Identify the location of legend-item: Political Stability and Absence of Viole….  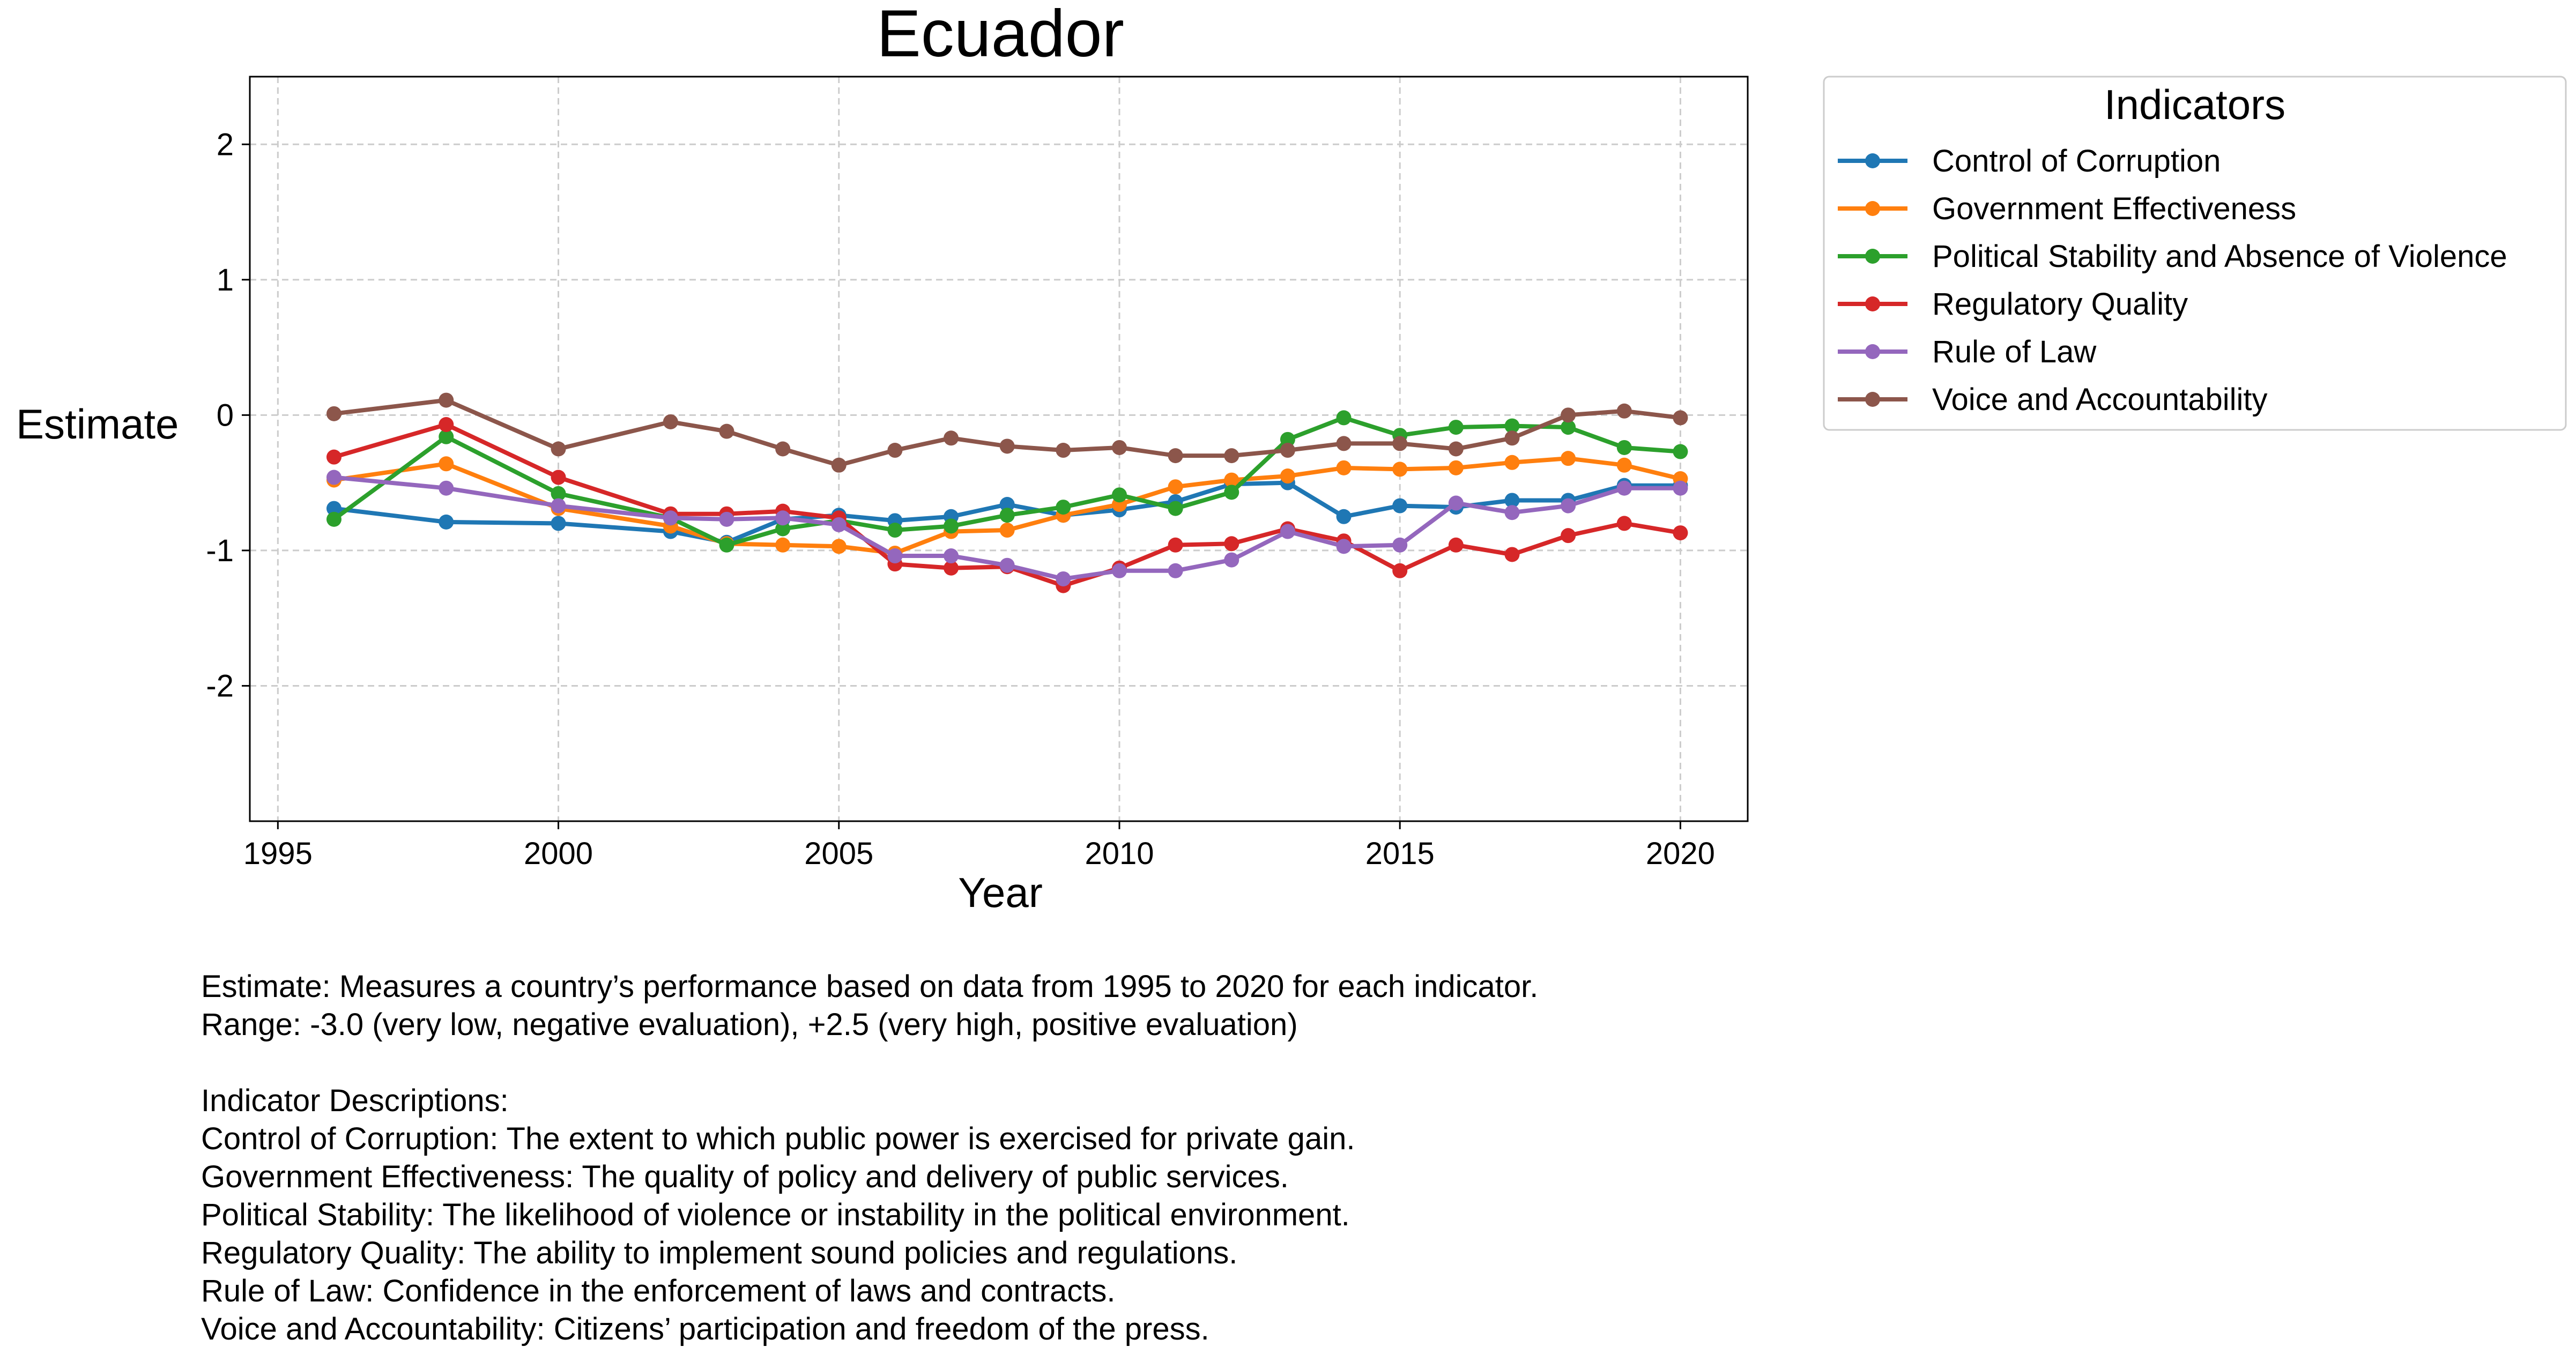
(2173, 256).